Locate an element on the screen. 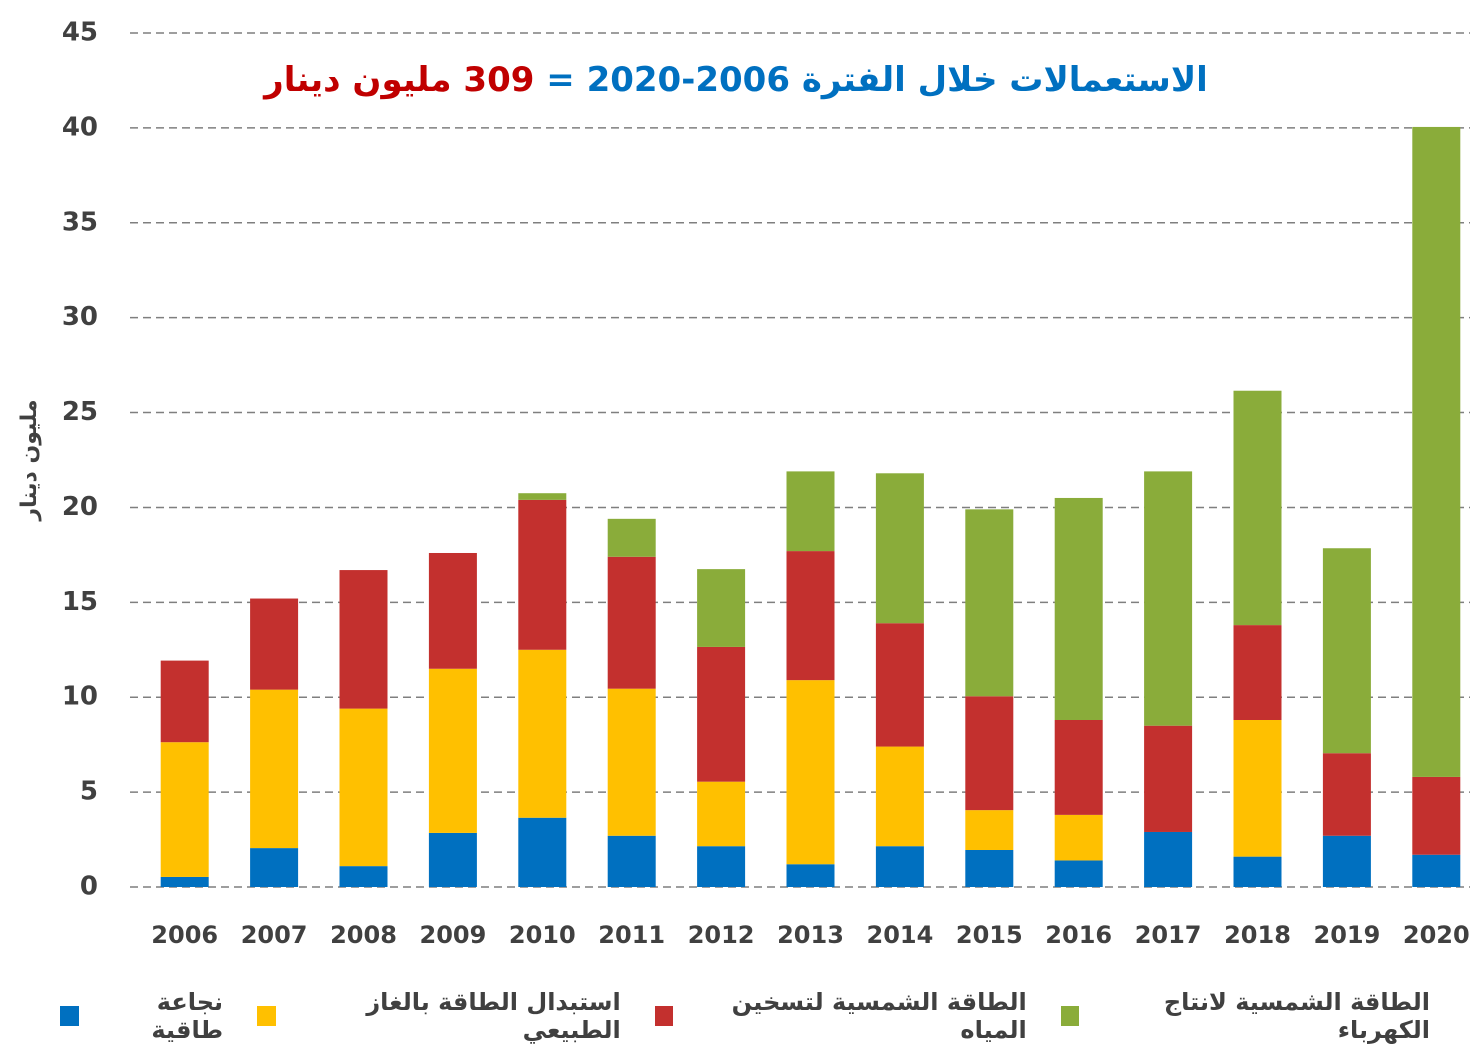 This screenshot has width=1472, height=1044. x-tick-label: 2018 is located at coordinates (1257, 935).